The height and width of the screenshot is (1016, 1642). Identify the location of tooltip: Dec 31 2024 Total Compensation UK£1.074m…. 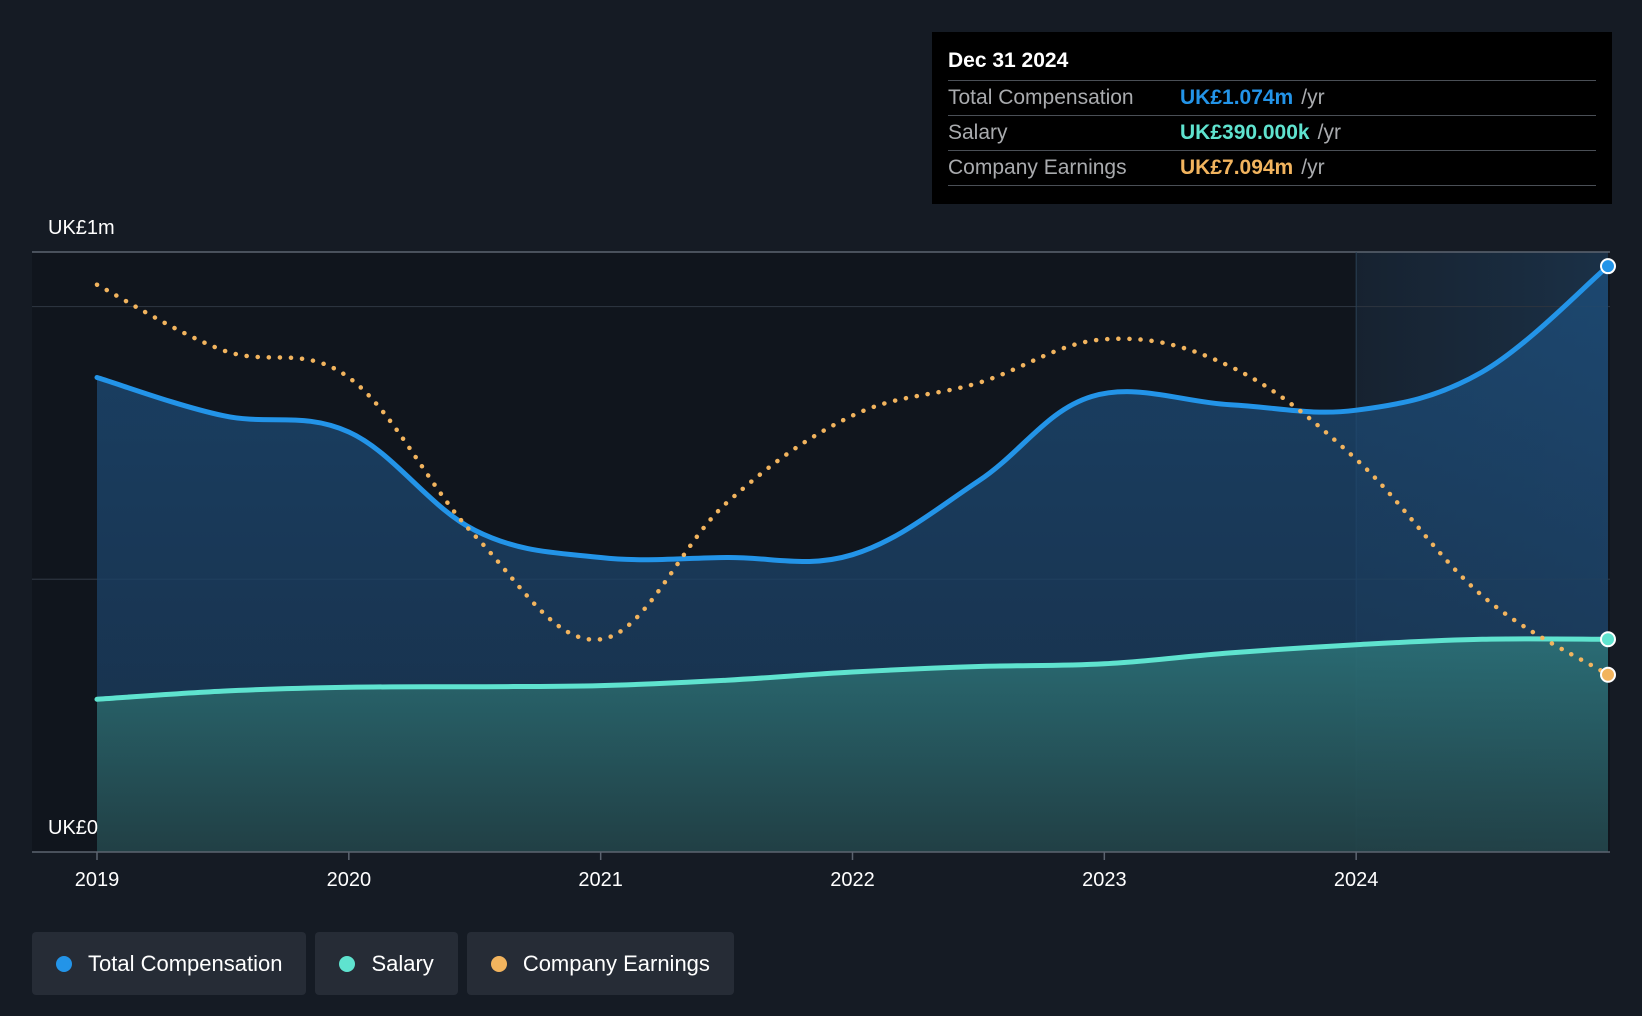
(1272, 118).